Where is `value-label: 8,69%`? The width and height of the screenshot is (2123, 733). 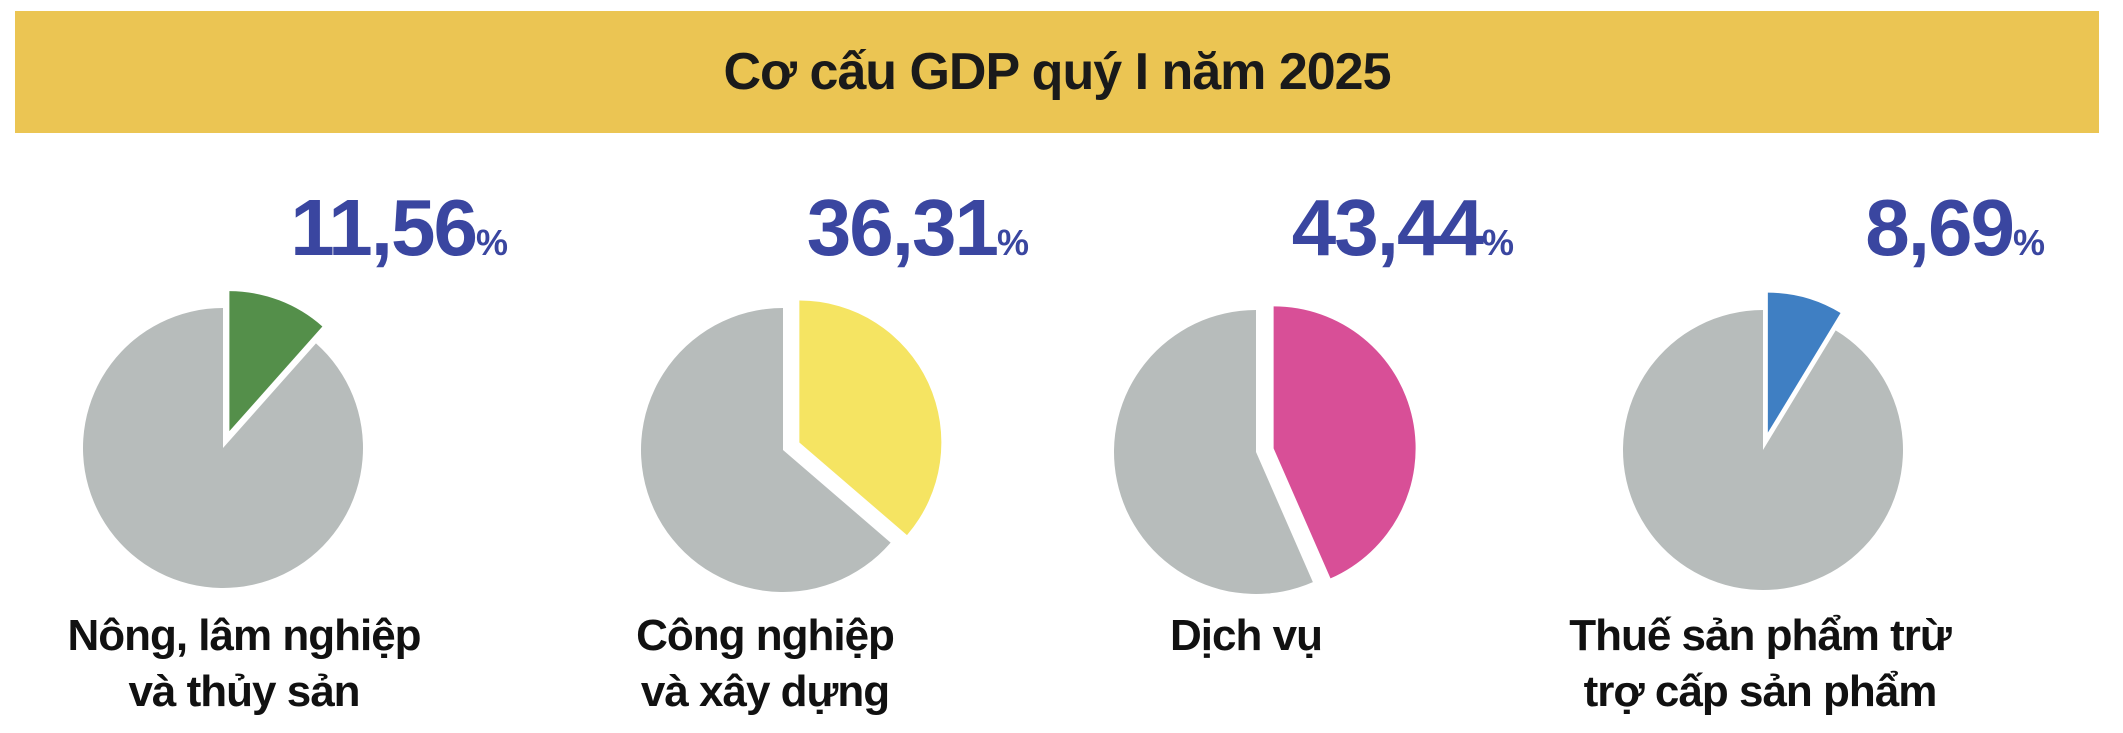 value-label: 8,69% is located at coordinates (1955, 227).